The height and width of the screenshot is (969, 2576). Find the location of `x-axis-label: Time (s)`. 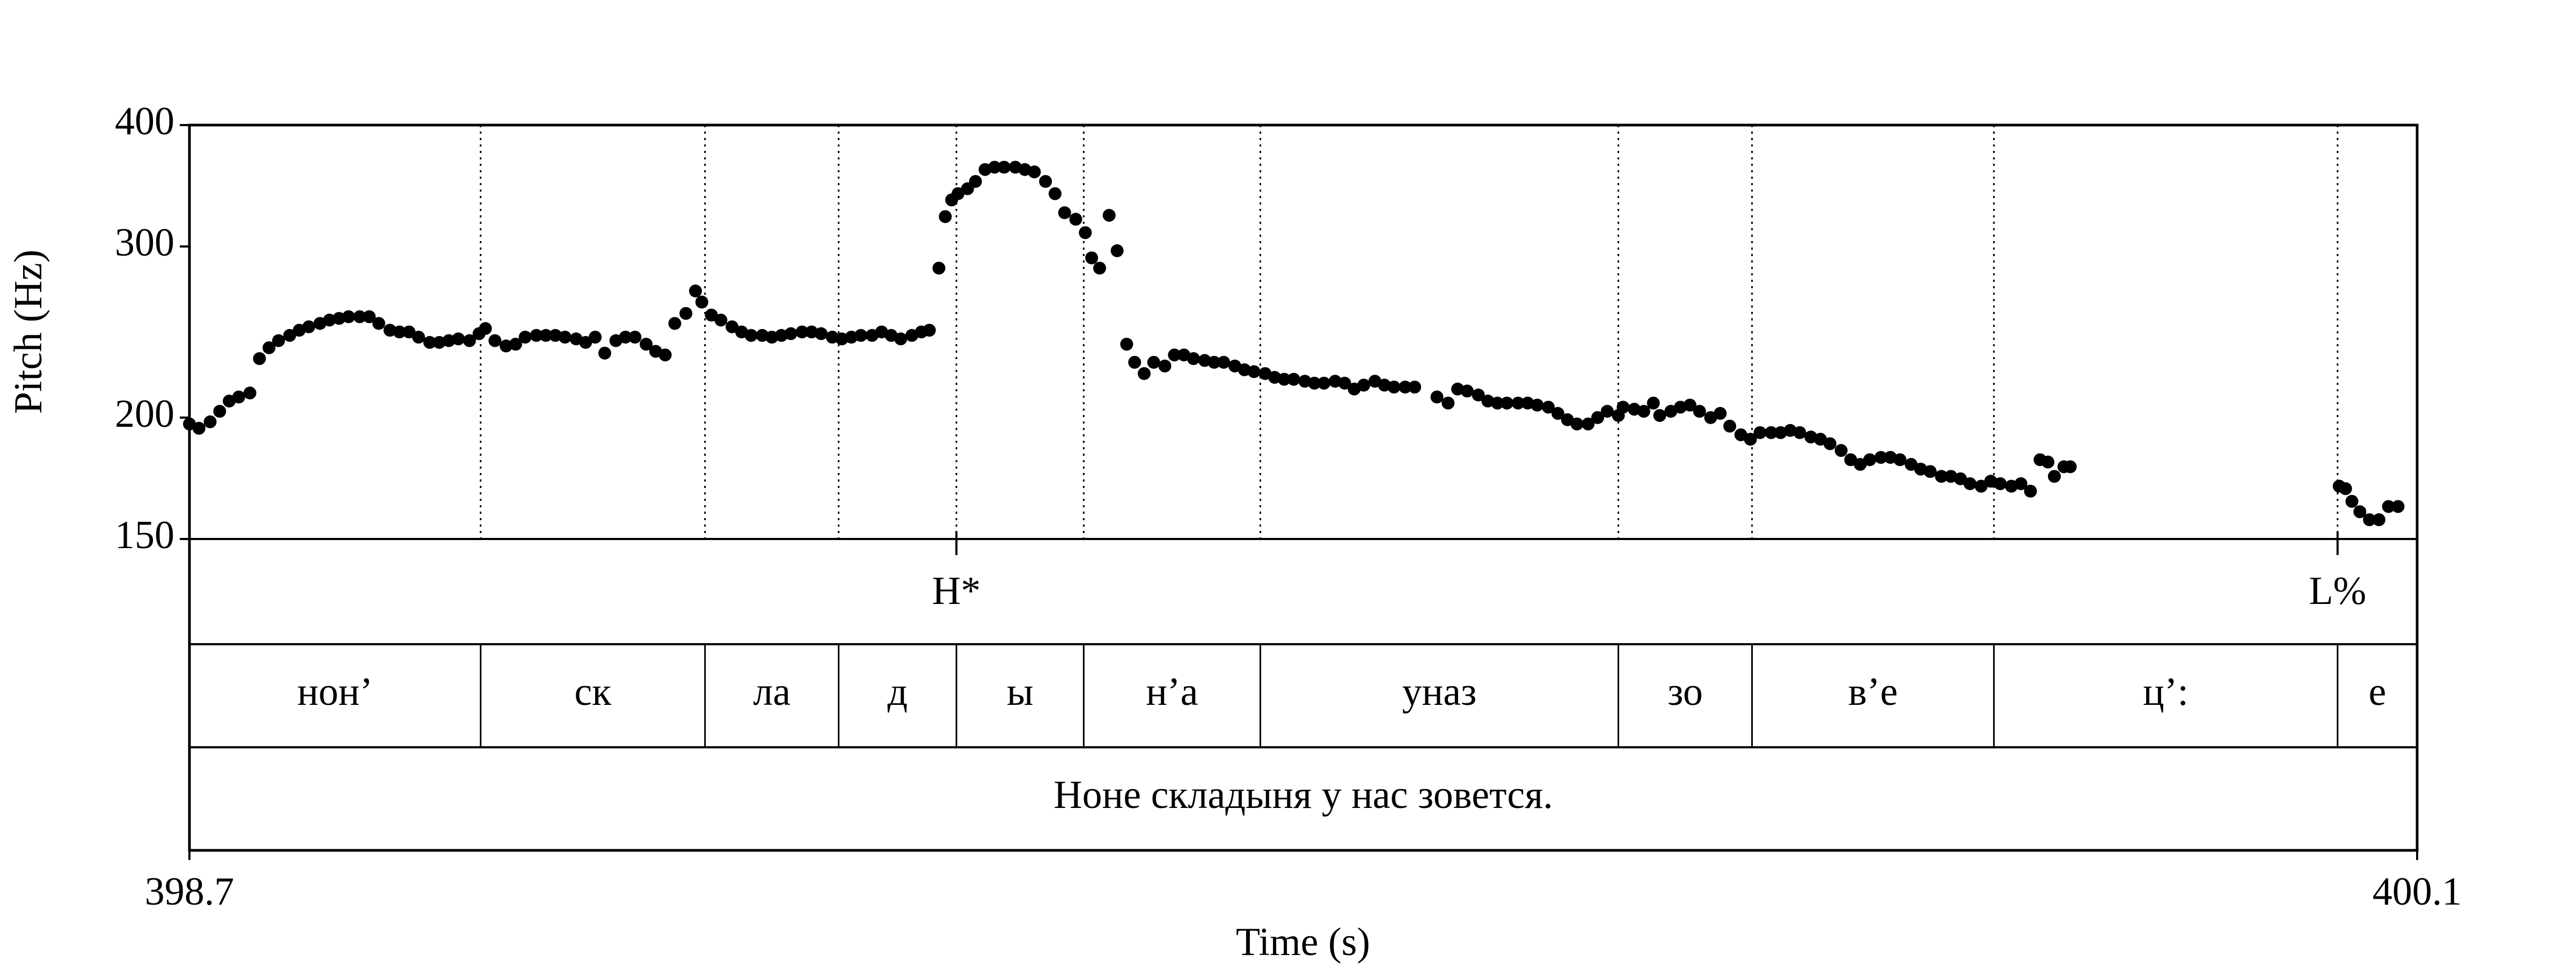

x-axis-label: Time (s) is located at coordinates (1303, 942).